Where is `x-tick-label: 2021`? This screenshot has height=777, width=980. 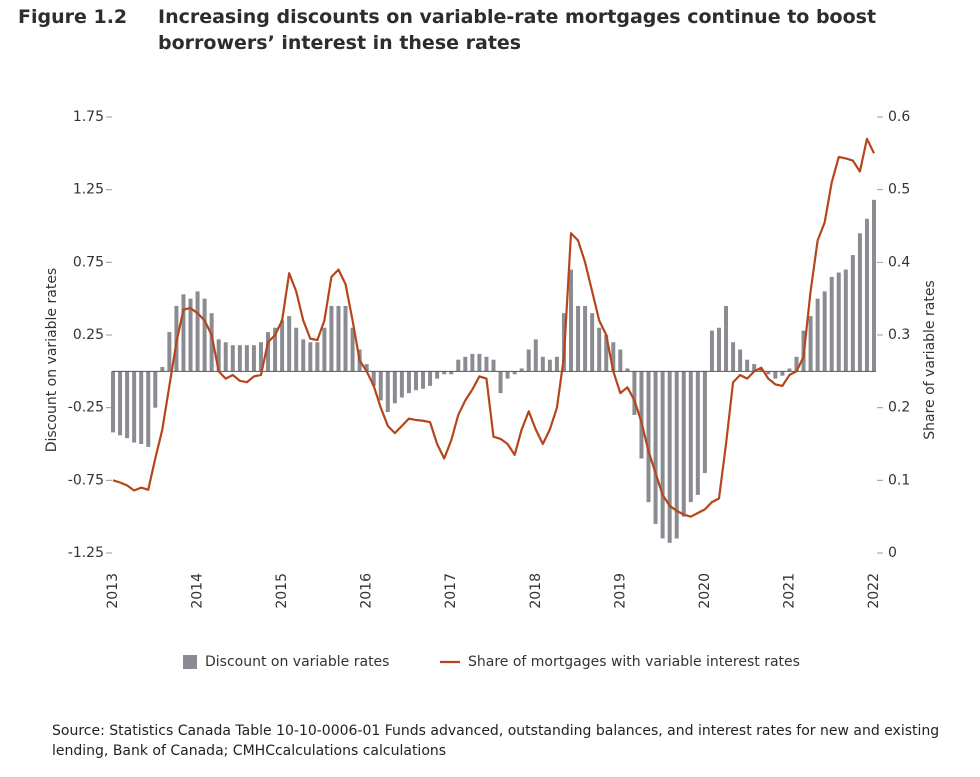
x-tick-label: 2021 is located at coordinates (789, 591).